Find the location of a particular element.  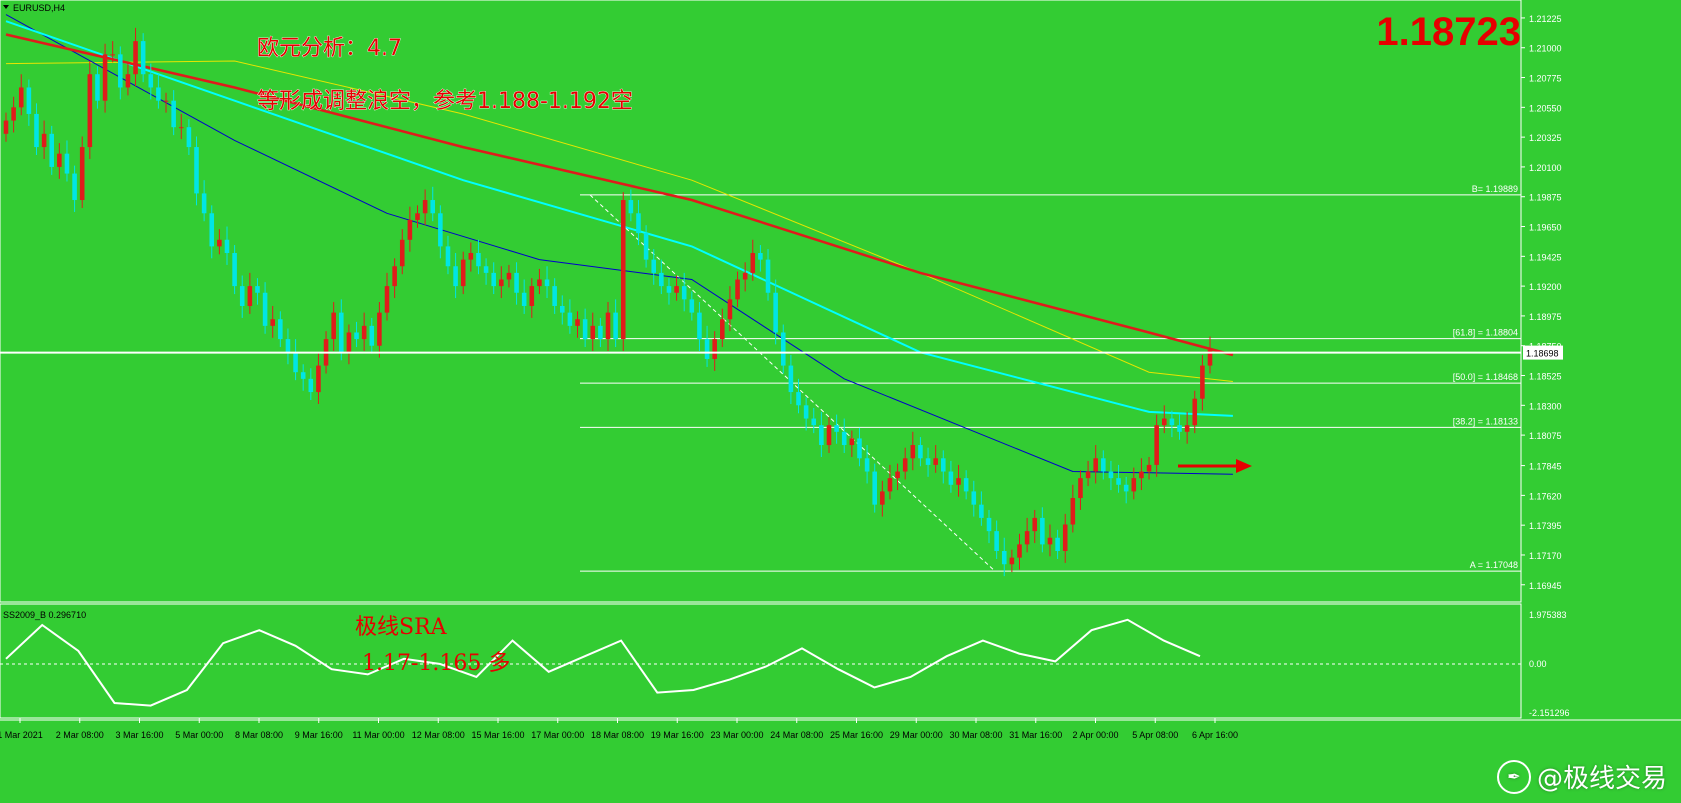

indicator-note-range: 1.17-1.165 多 is located at coordinates (436, 663).